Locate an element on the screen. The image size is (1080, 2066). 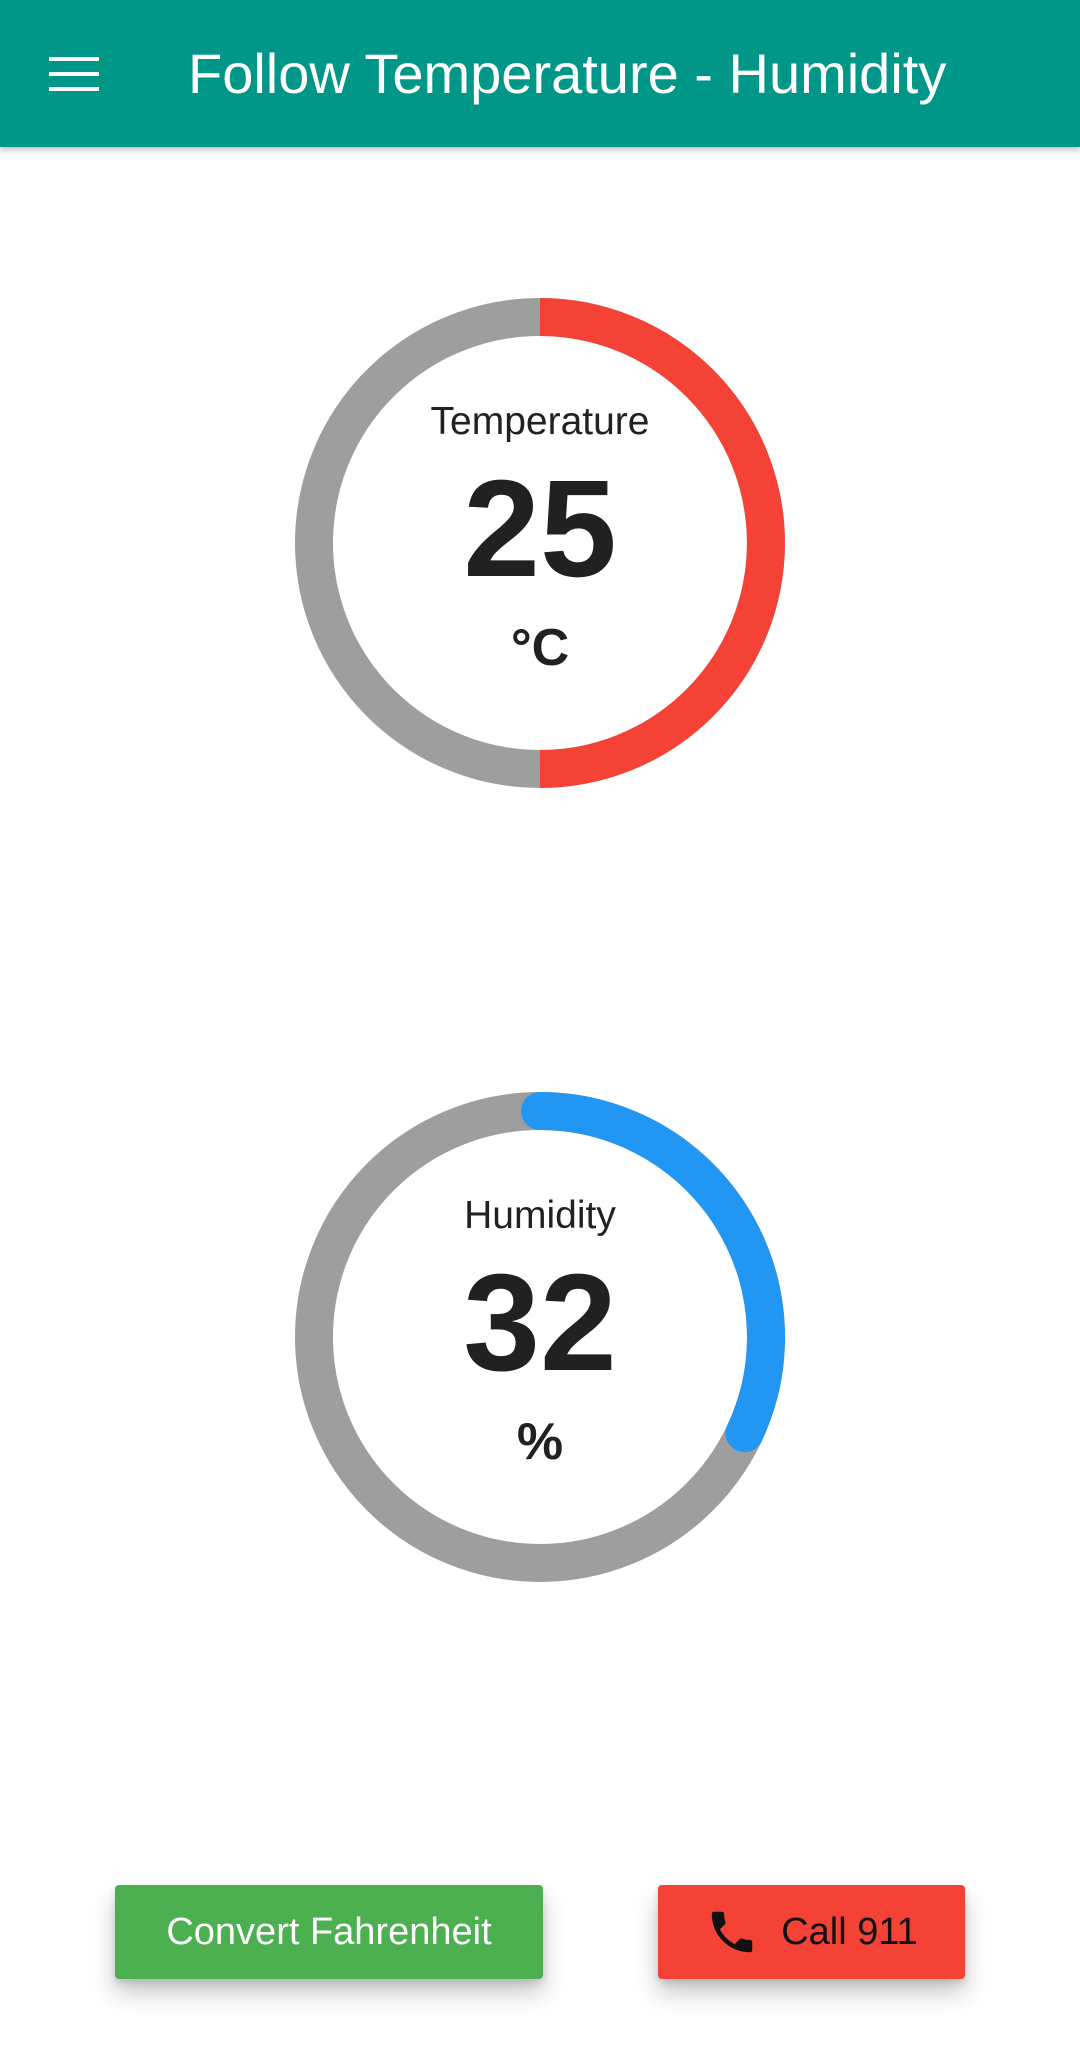
convert-fahrenheit-button: Convert Fahrenheit is located at coordinates (329, 1932).